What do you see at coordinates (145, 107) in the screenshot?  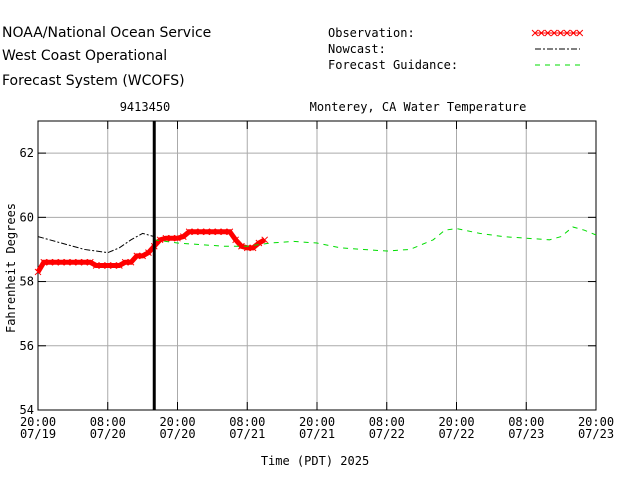 I see `station-id: 9413450` at bounding box center [145, 107].